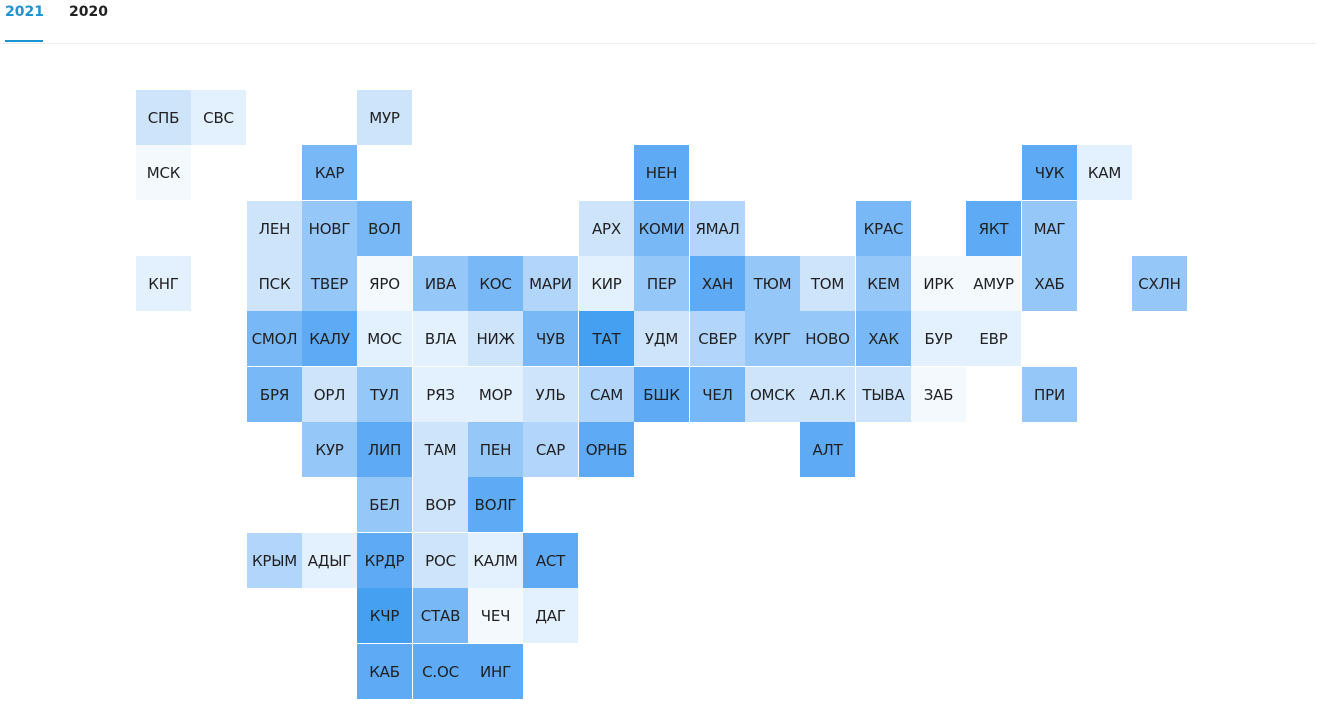 The height and width of the screenshot is (704, 1320). What do you see at coordinates (883, 283) in the screenshot?
I see `region-tile: КЕМ` at bounding box center [883, 283].